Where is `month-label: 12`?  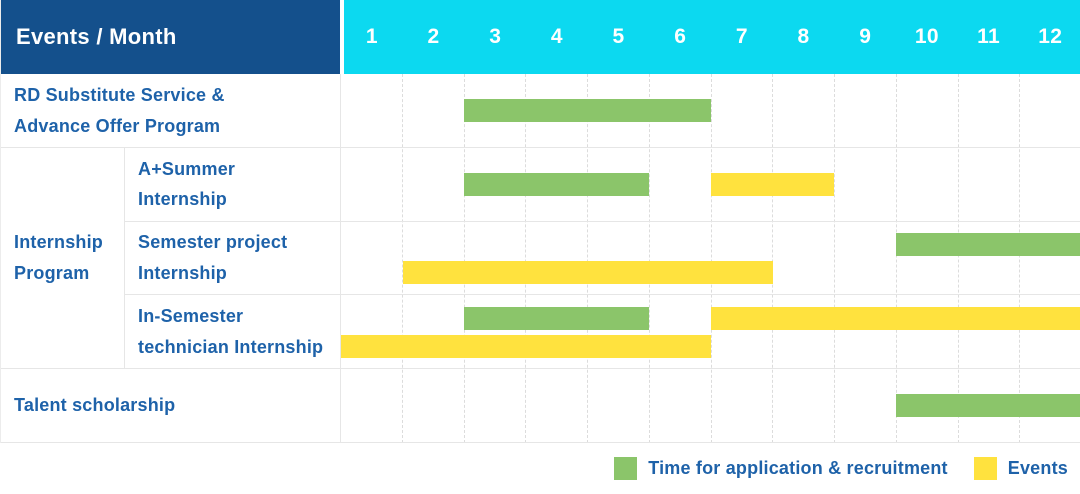
month-label: 12 is located at coordinates (1050, 36).